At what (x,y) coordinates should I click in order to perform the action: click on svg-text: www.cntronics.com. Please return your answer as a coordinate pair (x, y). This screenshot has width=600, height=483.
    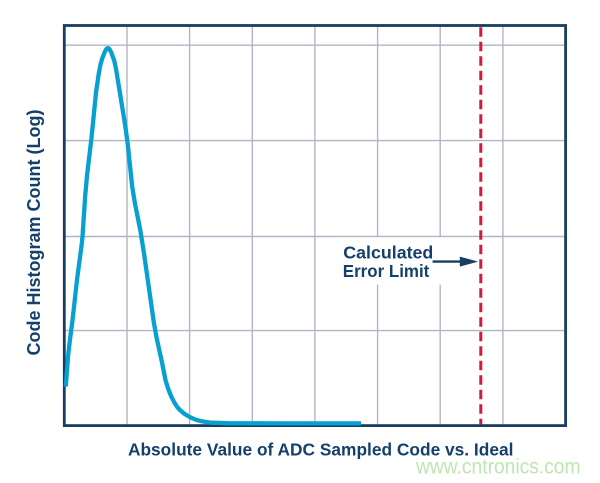
    Looking at the image, I should click on (497, 466).